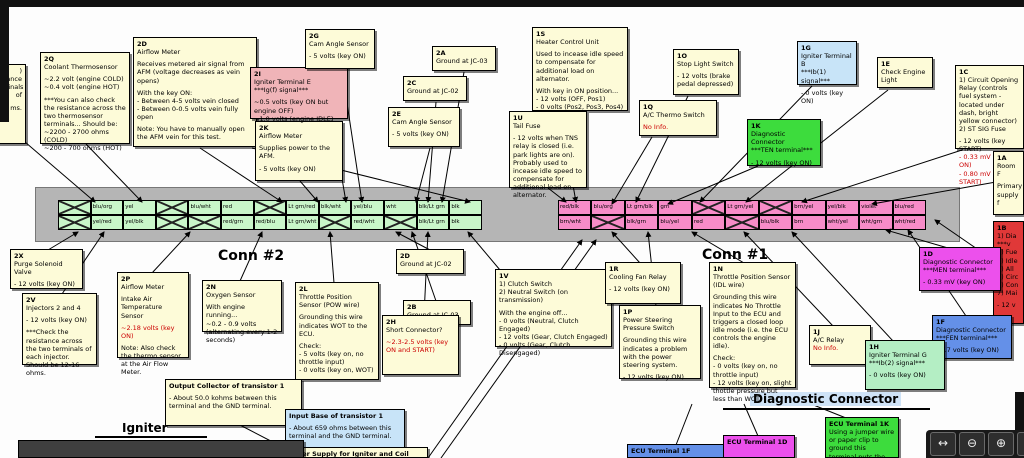  Describe the element at coordinates (885, 64) in the screenshot. I see `note-line: 1E` at that location.